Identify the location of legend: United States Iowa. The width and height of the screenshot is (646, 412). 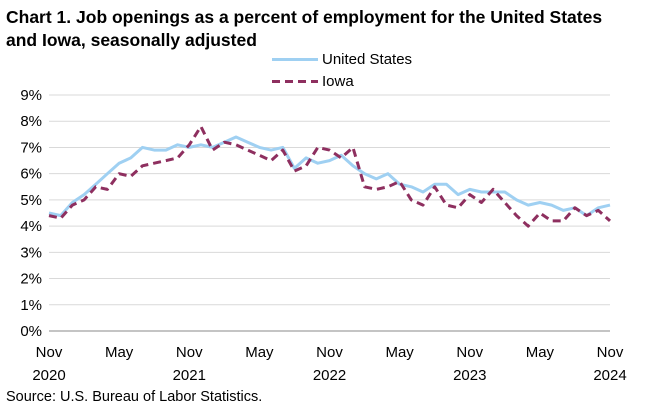
(342, 70).